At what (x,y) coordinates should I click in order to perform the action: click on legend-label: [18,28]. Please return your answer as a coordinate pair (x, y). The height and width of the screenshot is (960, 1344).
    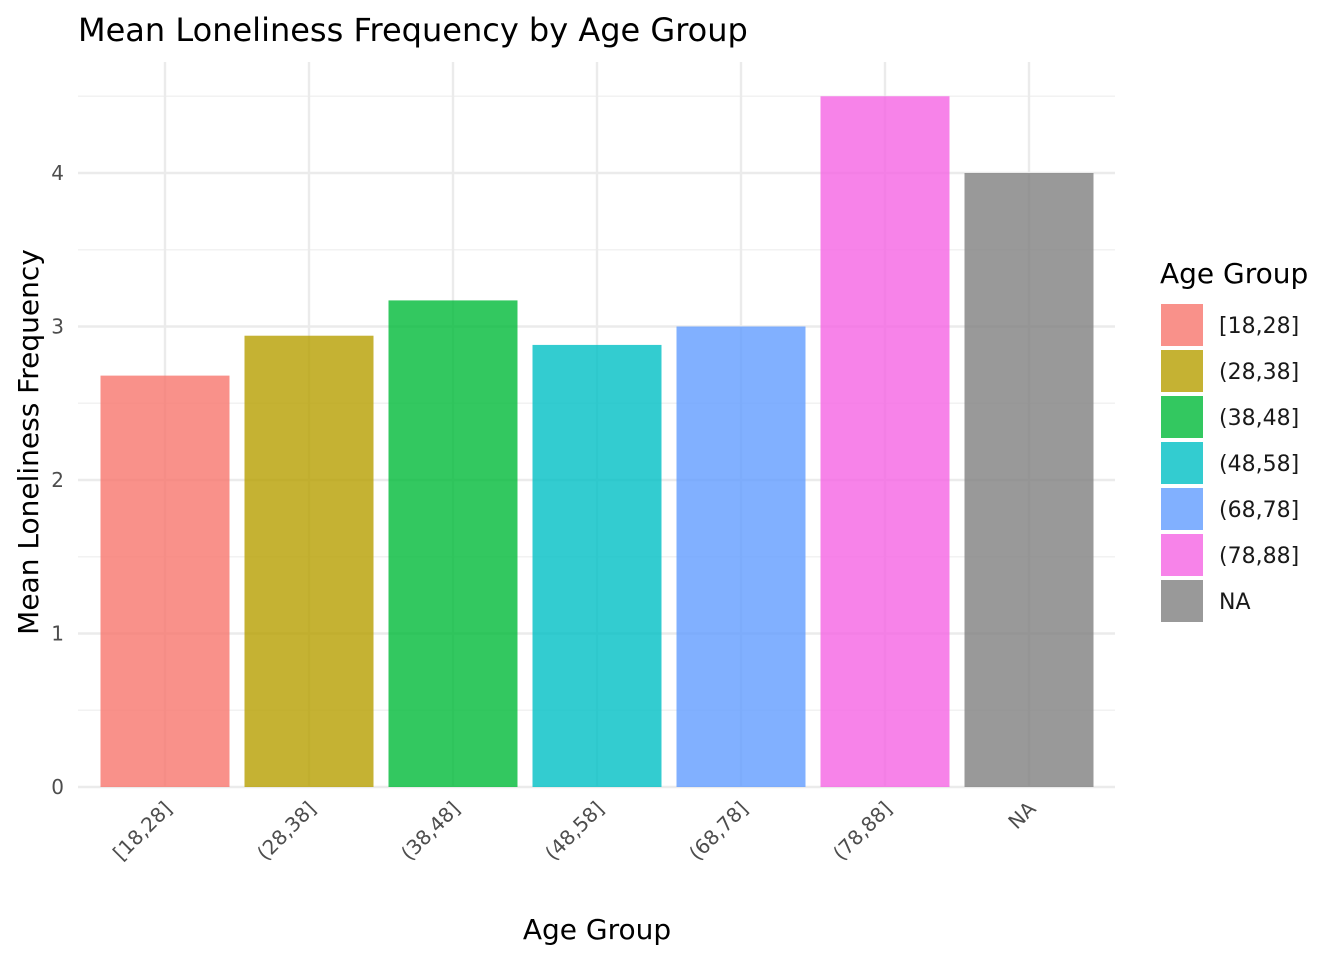
    Looking at the image, I should click on (1259, 326).